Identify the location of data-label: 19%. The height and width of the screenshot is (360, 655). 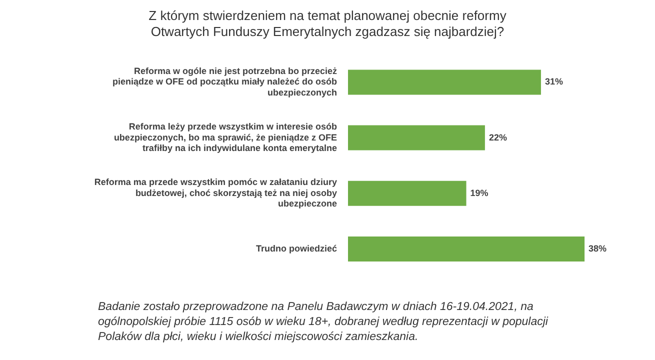
(479, 193).